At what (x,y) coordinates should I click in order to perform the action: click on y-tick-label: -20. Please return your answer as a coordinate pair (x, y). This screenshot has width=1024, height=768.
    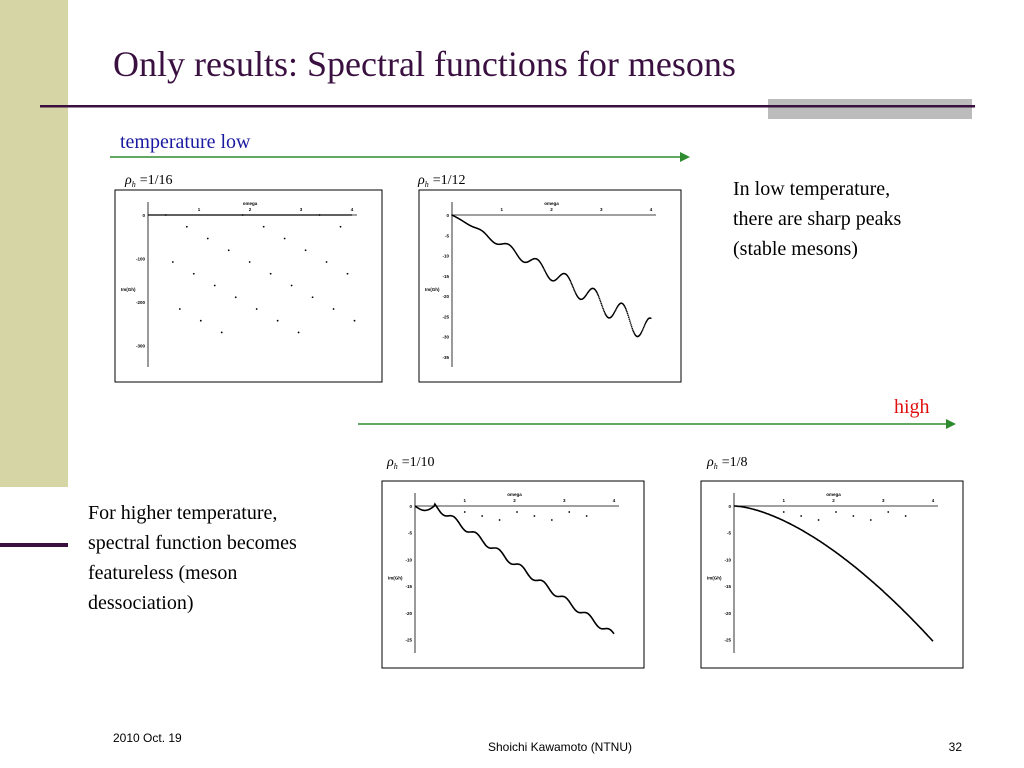
    Looking at the image, I should click on (408, 613).